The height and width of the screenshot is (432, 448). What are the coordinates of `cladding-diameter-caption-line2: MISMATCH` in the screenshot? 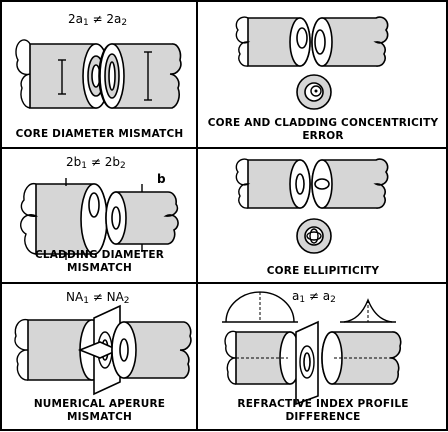 It's located at (99, 268).